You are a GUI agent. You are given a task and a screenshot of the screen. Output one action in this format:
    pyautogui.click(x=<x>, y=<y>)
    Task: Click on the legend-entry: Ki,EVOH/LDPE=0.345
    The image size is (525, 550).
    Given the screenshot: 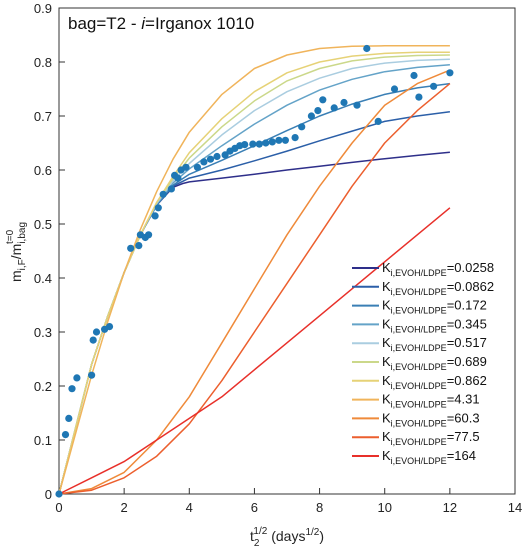 What is the action you would take?
    pyautogui.click(x=434, y=325)
    